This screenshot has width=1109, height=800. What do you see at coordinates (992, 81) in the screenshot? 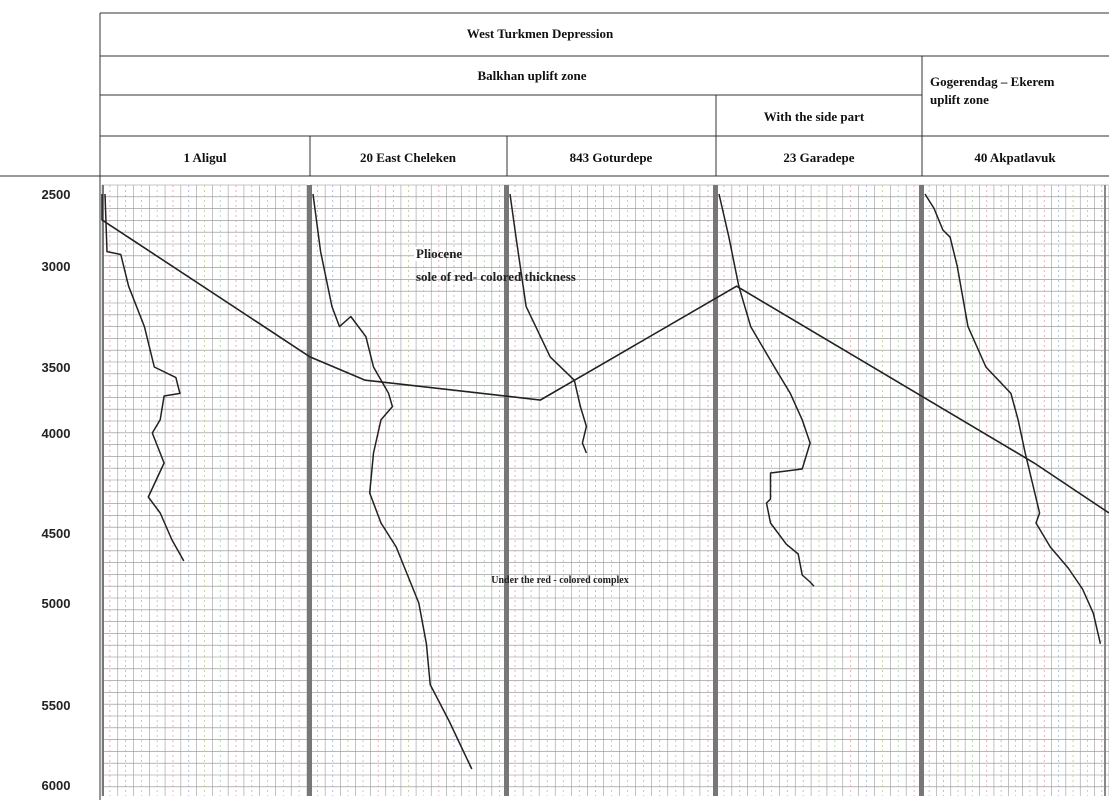
I see `gogerendag-zone-title-line1: Gogerendag – Ekerem` at bounding box center [992, 81].